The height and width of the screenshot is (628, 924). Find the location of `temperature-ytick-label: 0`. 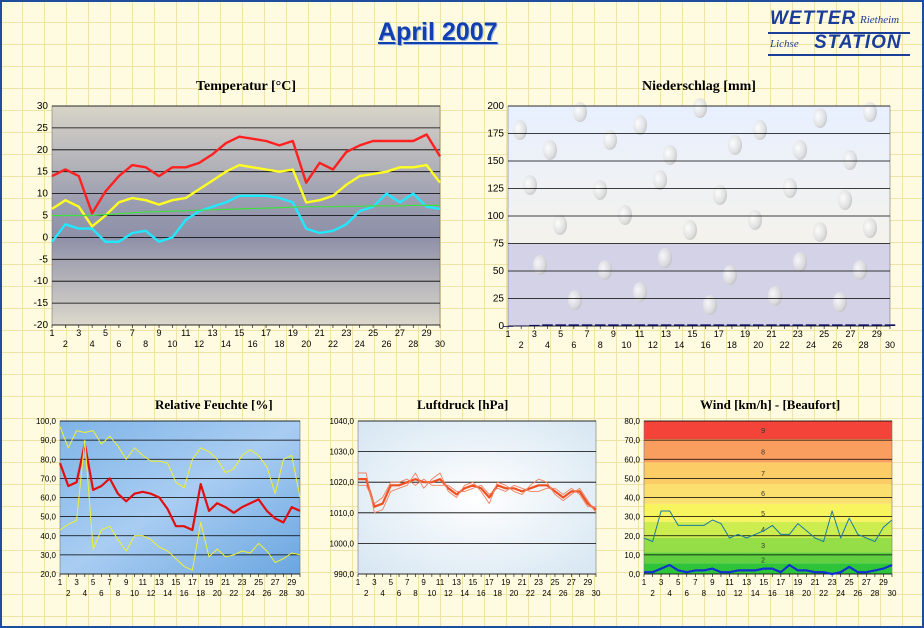

temperature-ytick-label: 0 is located at coordinates (45, 237).